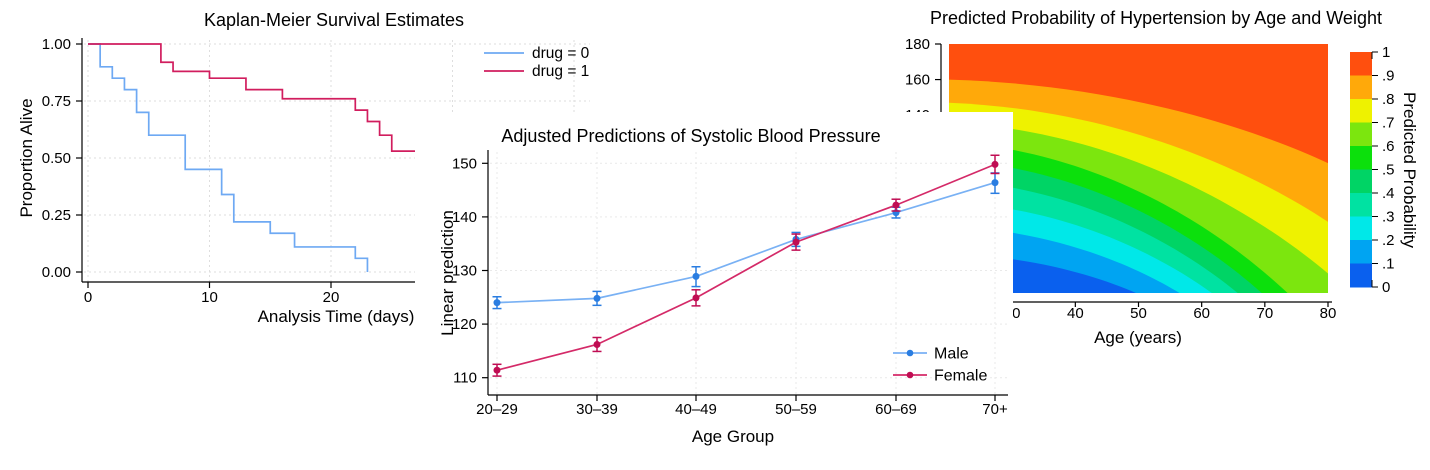 This screenshot has height=470, width=1430. Describe the element at coordinates (1388, 146) in the screenshot. I see `colorbar-tick-label: .6` at that location.